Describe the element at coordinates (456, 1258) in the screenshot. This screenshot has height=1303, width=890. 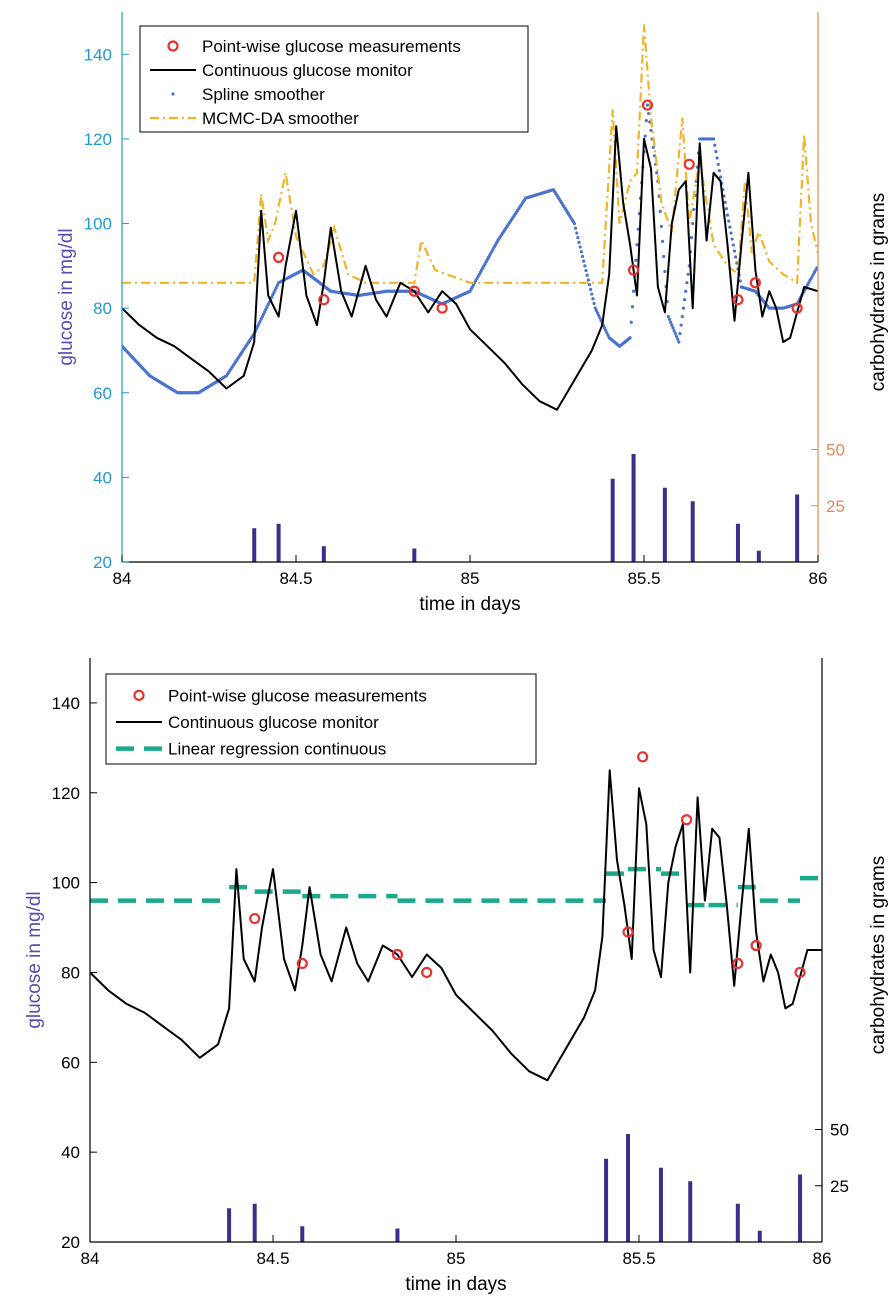
I see `x-tick-label: 85` at that location.